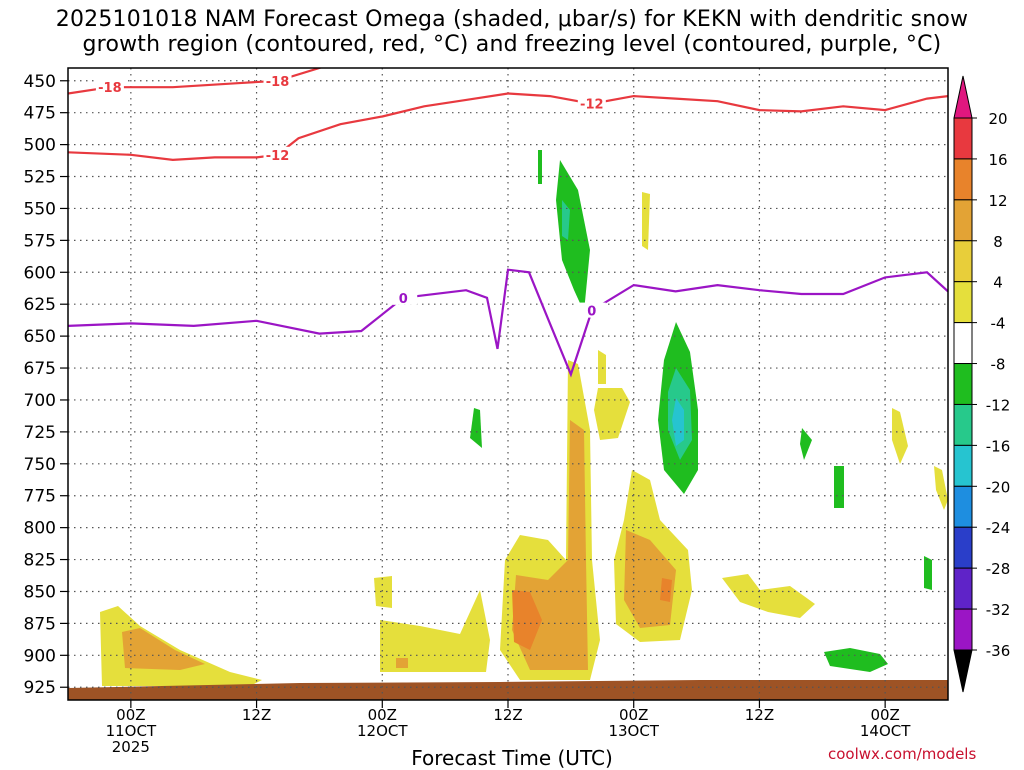 Image resolution: width=1024 pixels, height=770 pixels. I want to click on colorbar-label: 16, so click(997, 160).